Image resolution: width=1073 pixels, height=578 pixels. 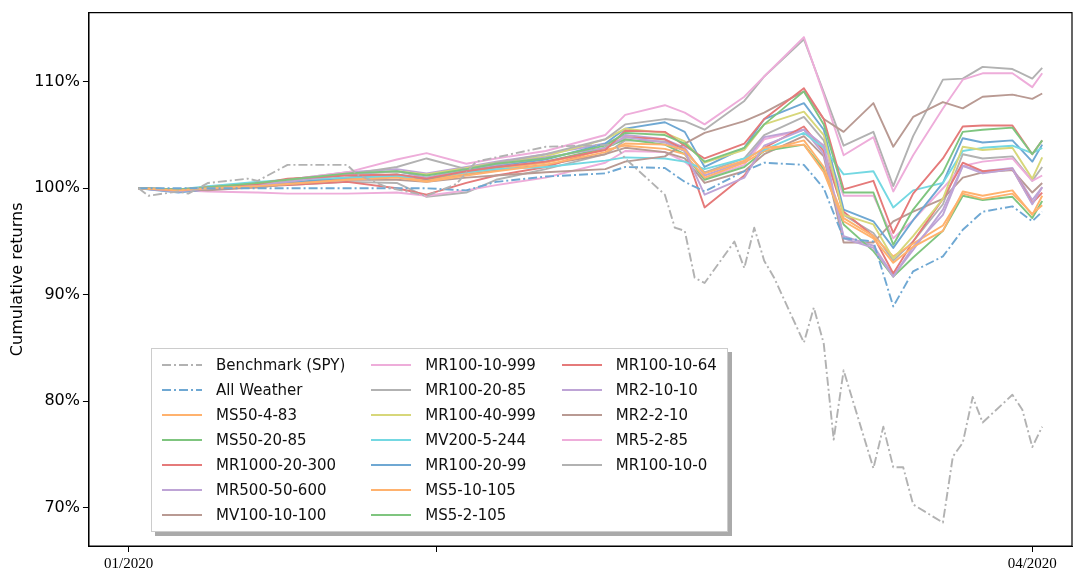 I want to click on legend-label: All Weather, so click(x=259, y=390).